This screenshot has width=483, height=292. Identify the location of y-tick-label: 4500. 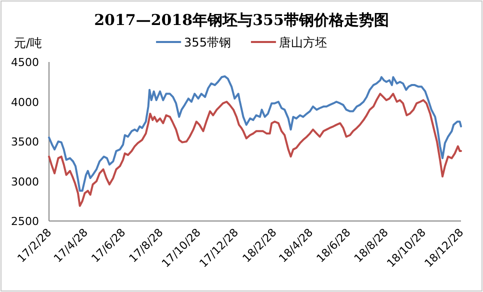
(25, 62).